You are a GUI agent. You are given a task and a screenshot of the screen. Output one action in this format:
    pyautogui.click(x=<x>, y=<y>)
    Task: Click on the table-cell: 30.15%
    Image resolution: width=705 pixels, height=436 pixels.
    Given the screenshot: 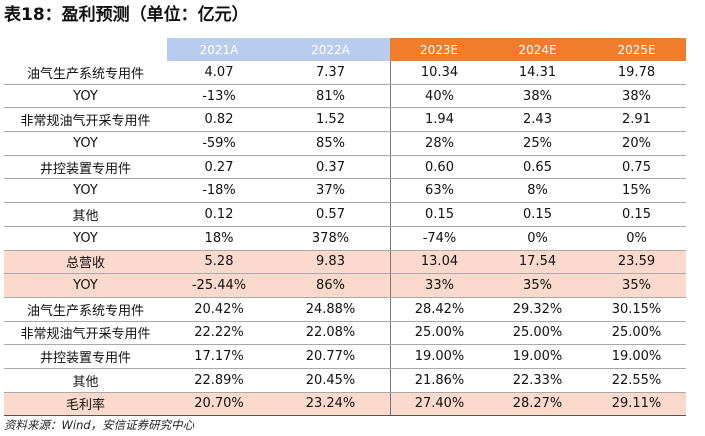 What is the action you would take?
    pyautogui.click(x=636, y=309)
    